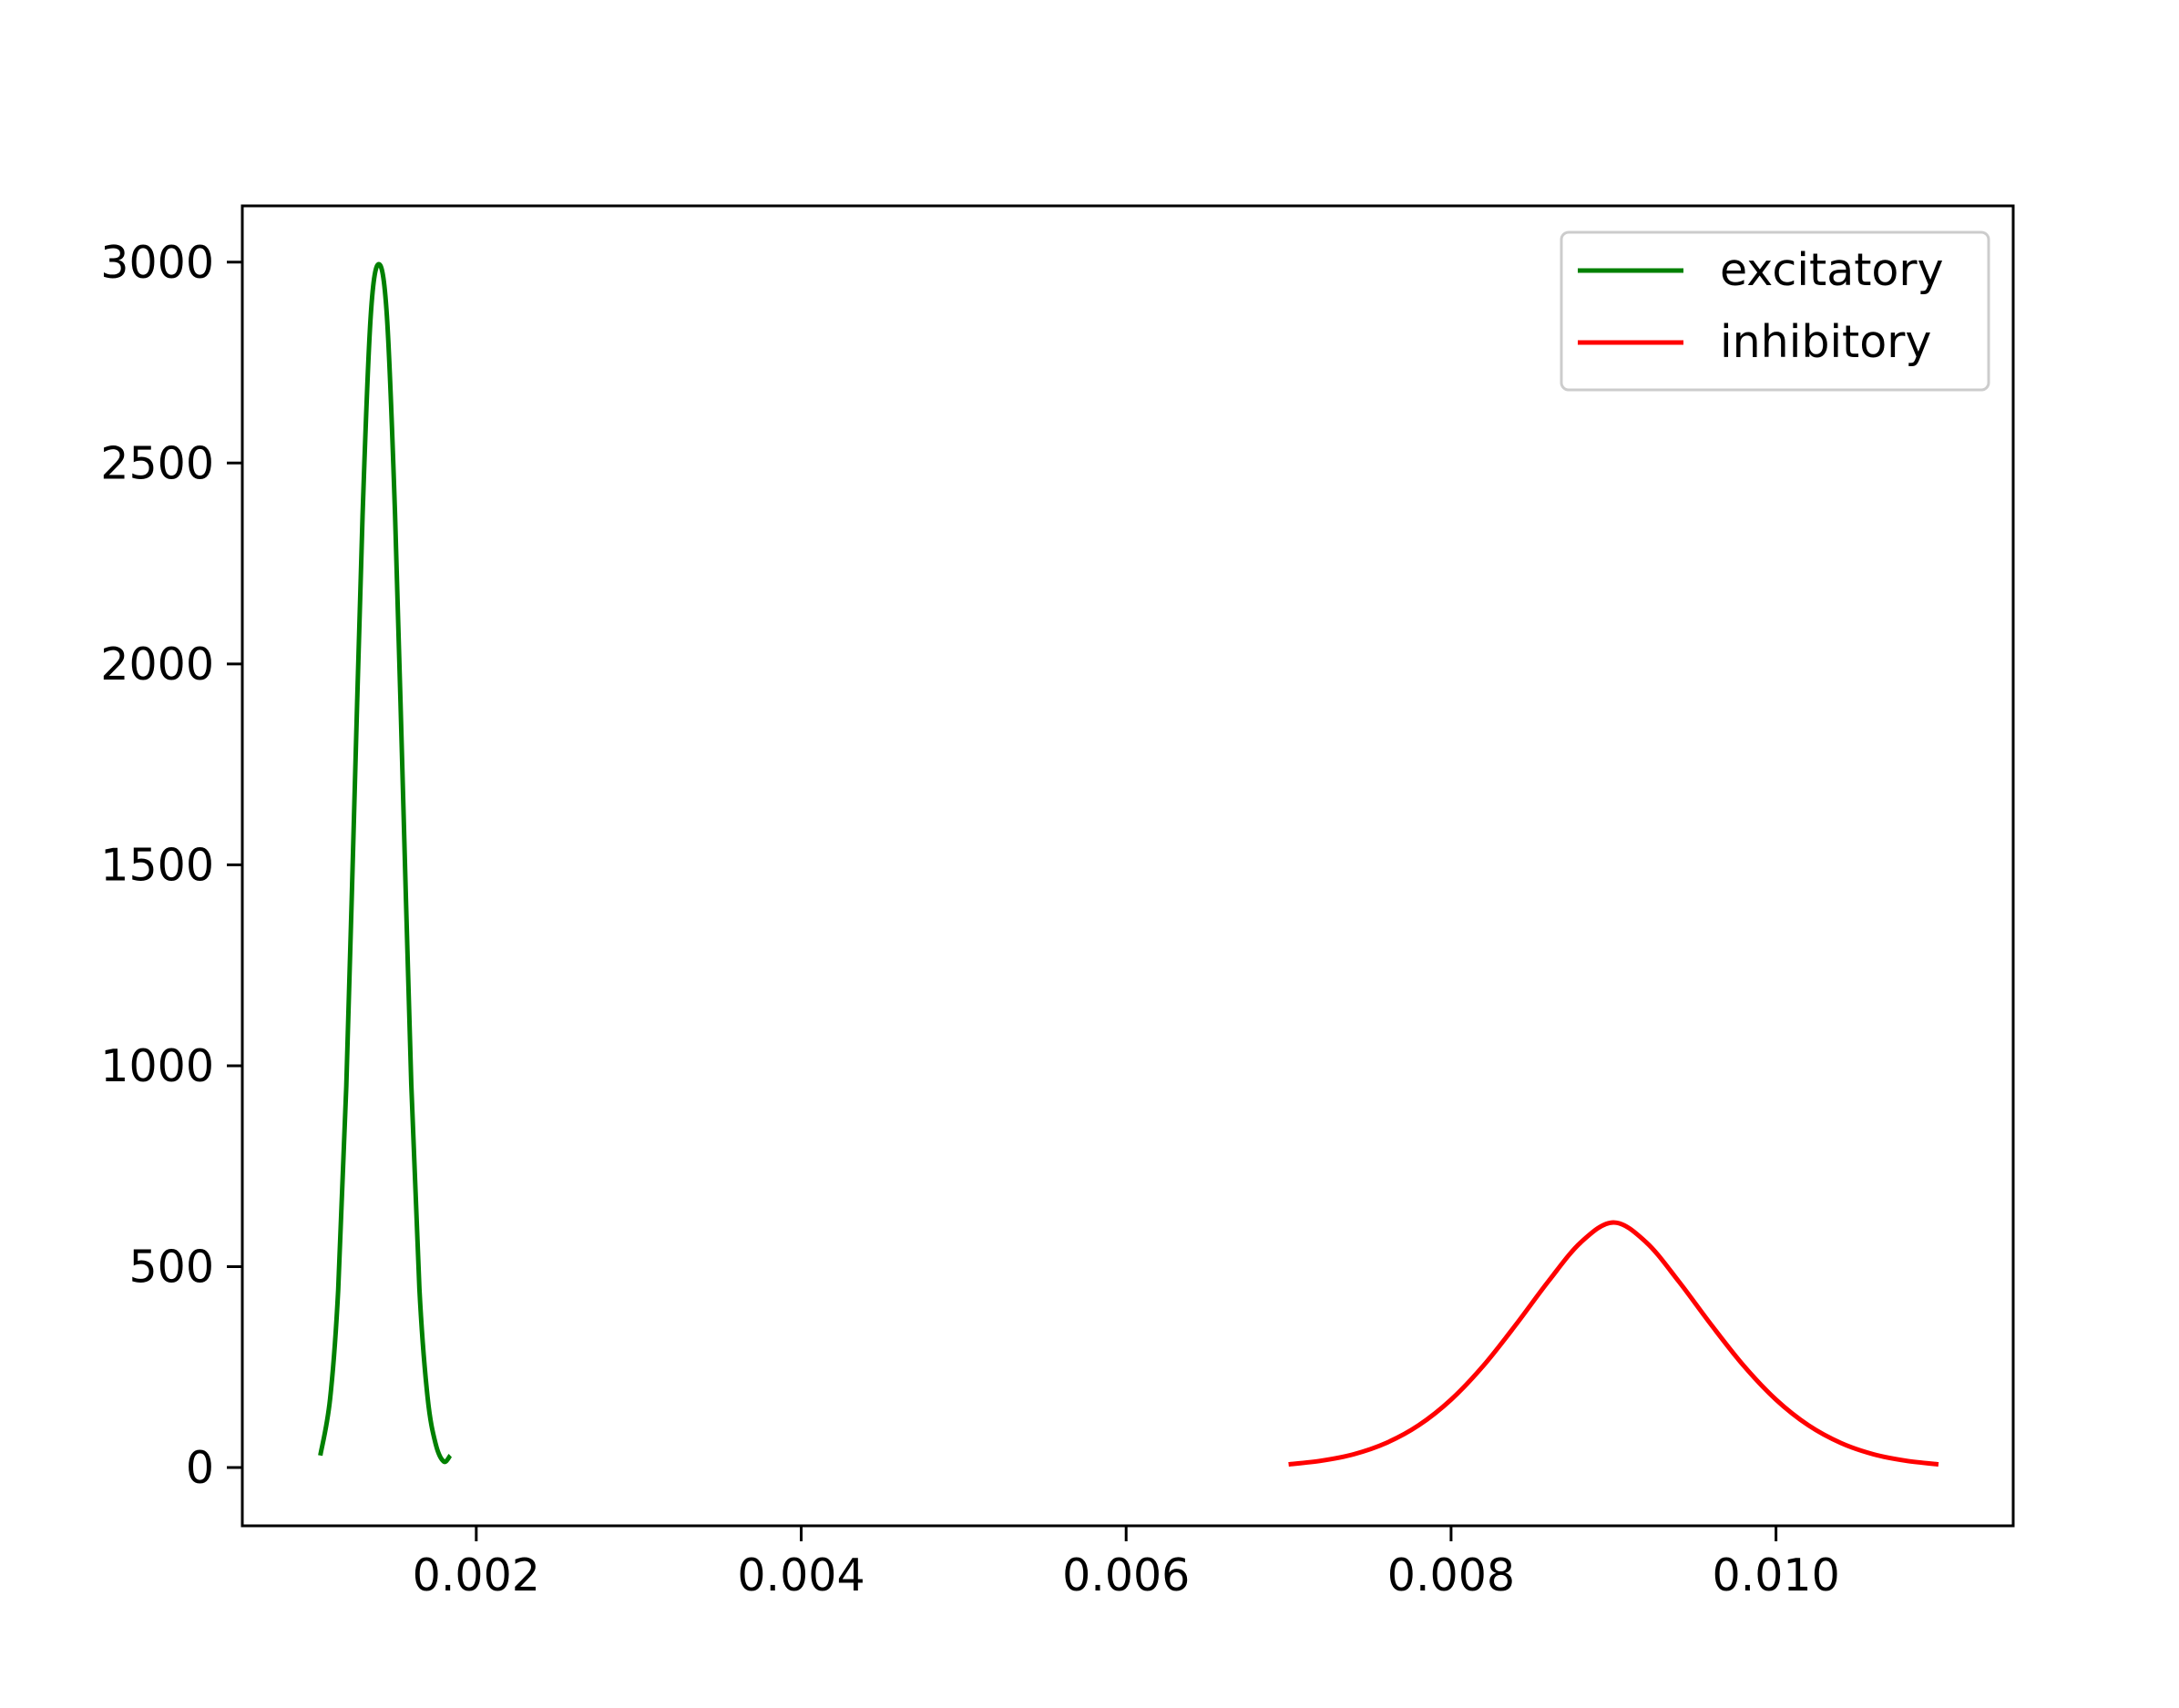 The height and width of the screenshot is (1708, 2179). What do you see at coordinates (476, 1575) in the screenshot?
I see `x-tick-label: 0.002` at bounding box center [476, 1575].